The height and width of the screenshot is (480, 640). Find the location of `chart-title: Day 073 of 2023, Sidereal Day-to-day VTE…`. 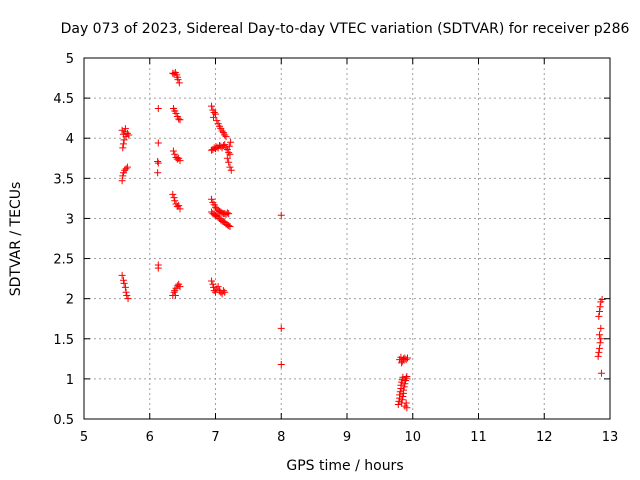

chart-title: Day 073 of 2023, Sidereal Day-to-day VTE… is located at coordinates (345, 29).